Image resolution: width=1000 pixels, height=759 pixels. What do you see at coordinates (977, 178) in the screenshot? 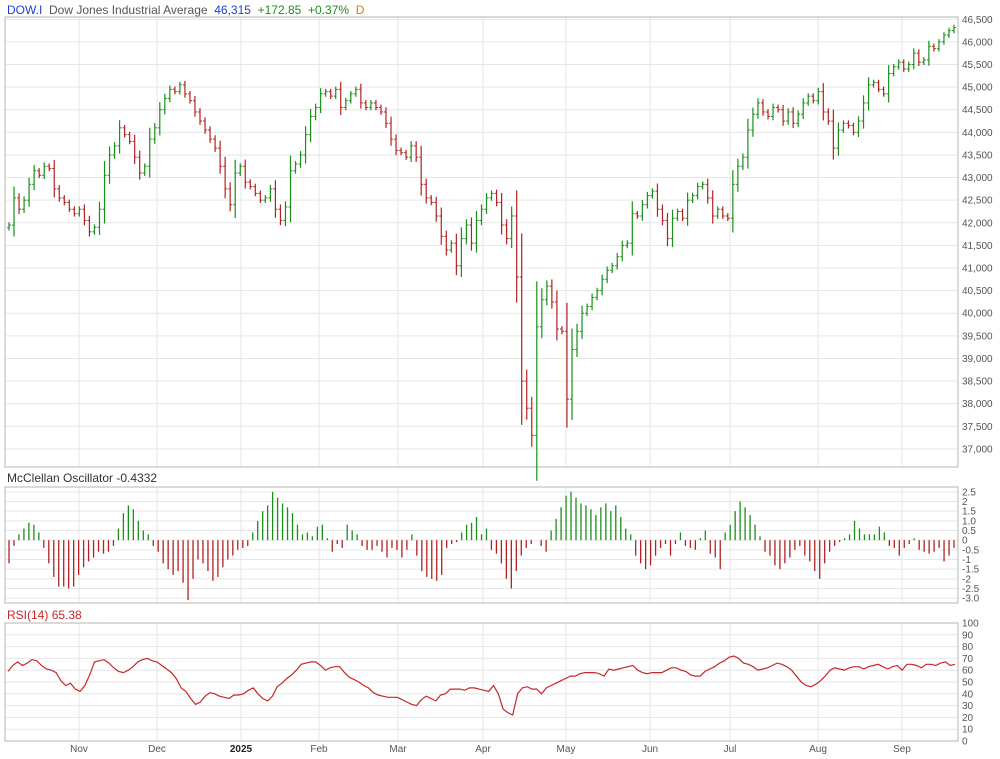
I see `price-y-tick-label: 43,000` at bounding box center [977, 178].